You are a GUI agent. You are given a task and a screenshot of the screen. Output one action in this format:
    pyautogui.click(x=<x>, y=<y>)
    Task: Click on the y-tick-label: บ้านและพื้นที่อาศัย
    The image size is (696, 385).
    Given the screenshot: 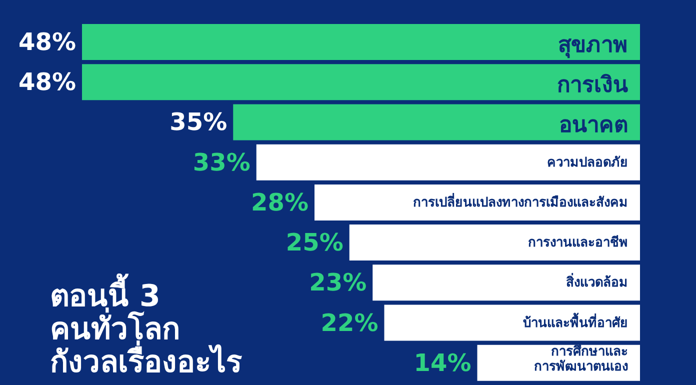 What is the action you would take?
    pyautogui.click(x=575, y=321)
    